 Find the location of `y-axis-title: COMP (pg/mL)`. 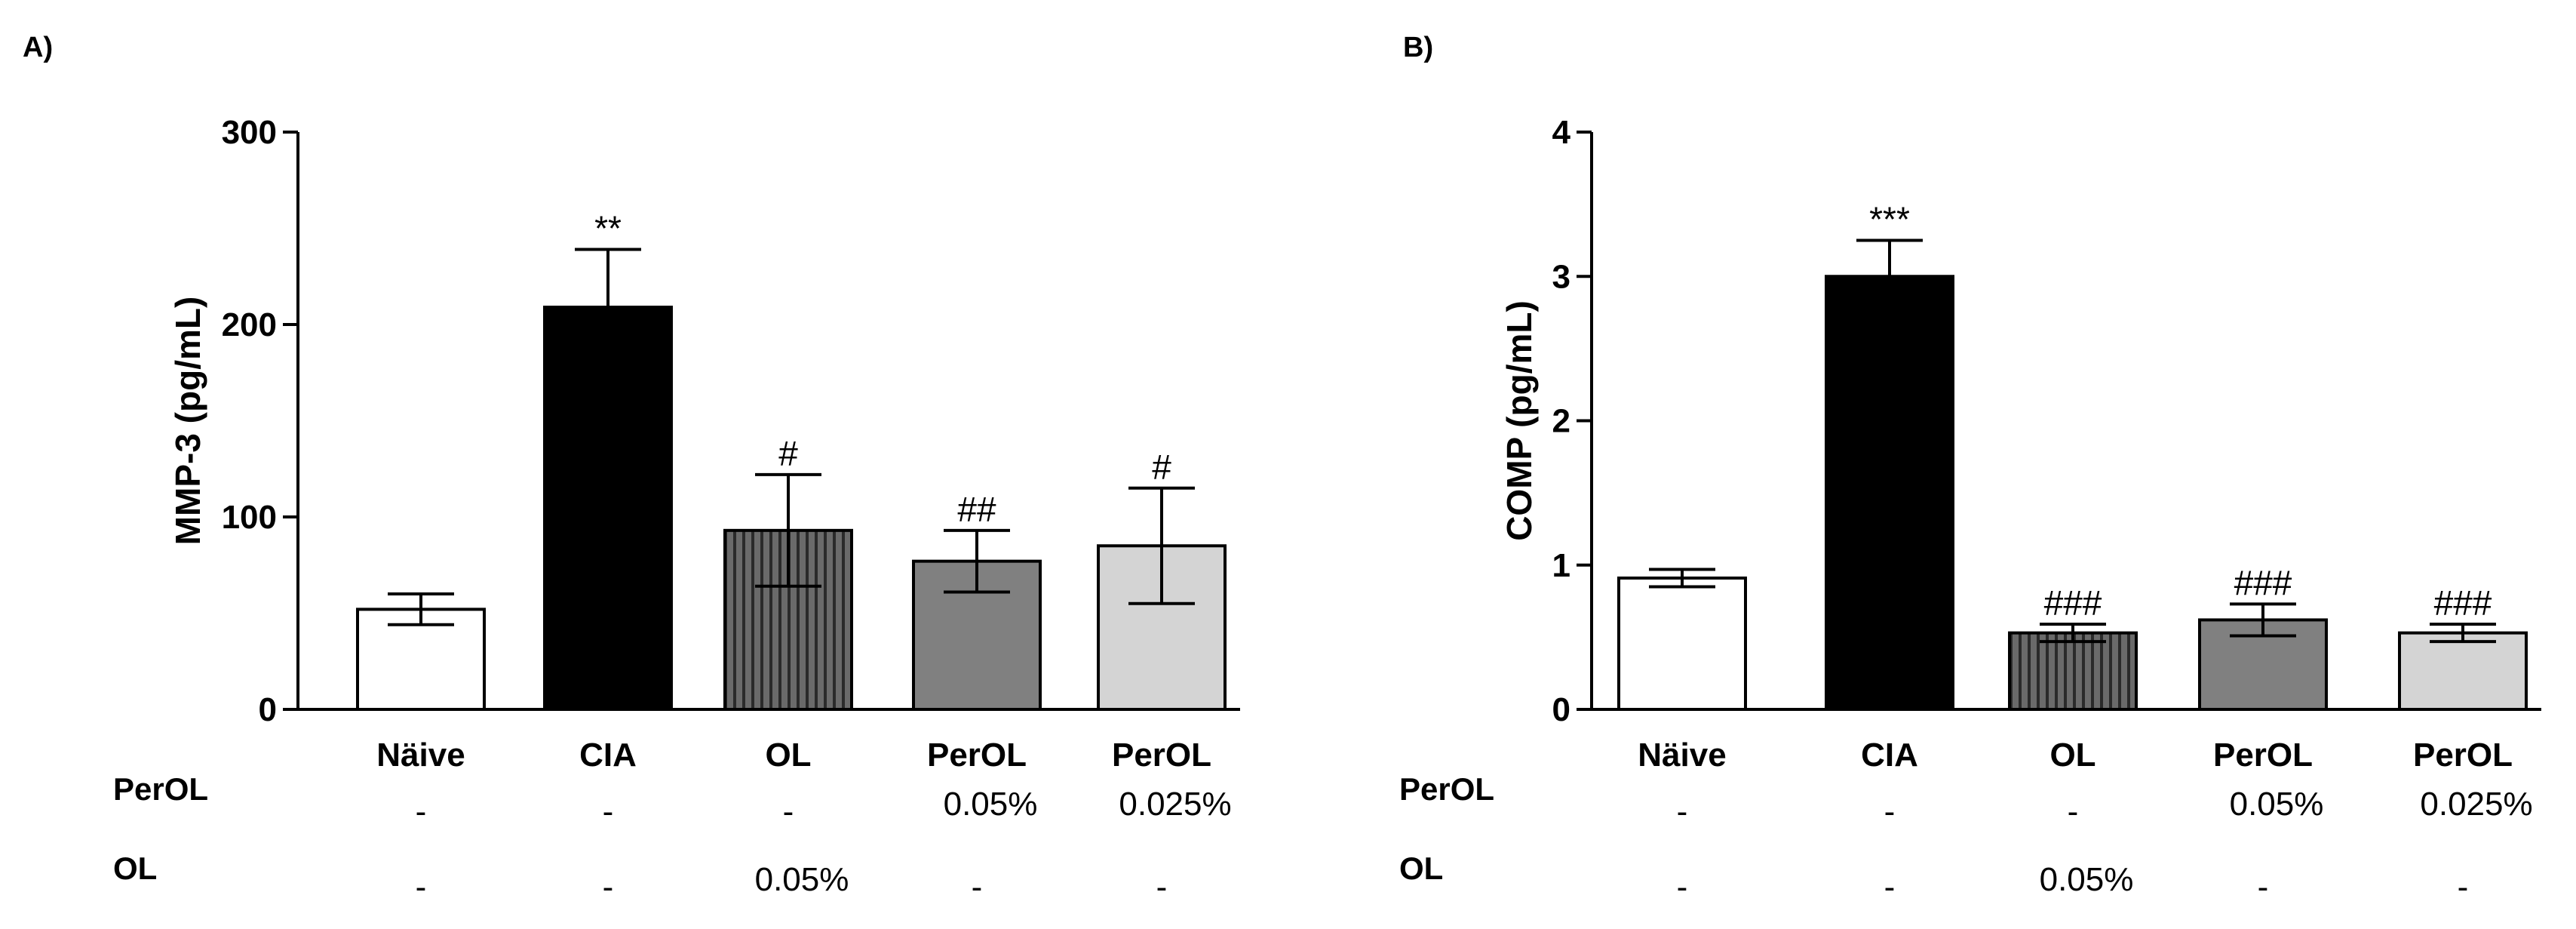

y-axis-title: COMP (pg/mL) is located at coordinates (1519, 420).